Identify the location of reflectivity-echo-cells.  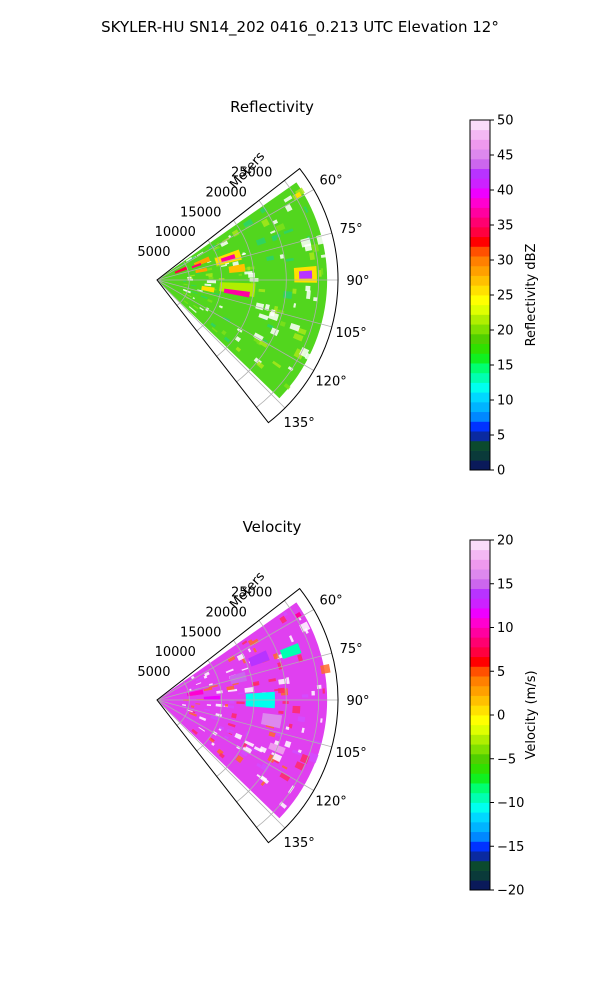
(245, 244).